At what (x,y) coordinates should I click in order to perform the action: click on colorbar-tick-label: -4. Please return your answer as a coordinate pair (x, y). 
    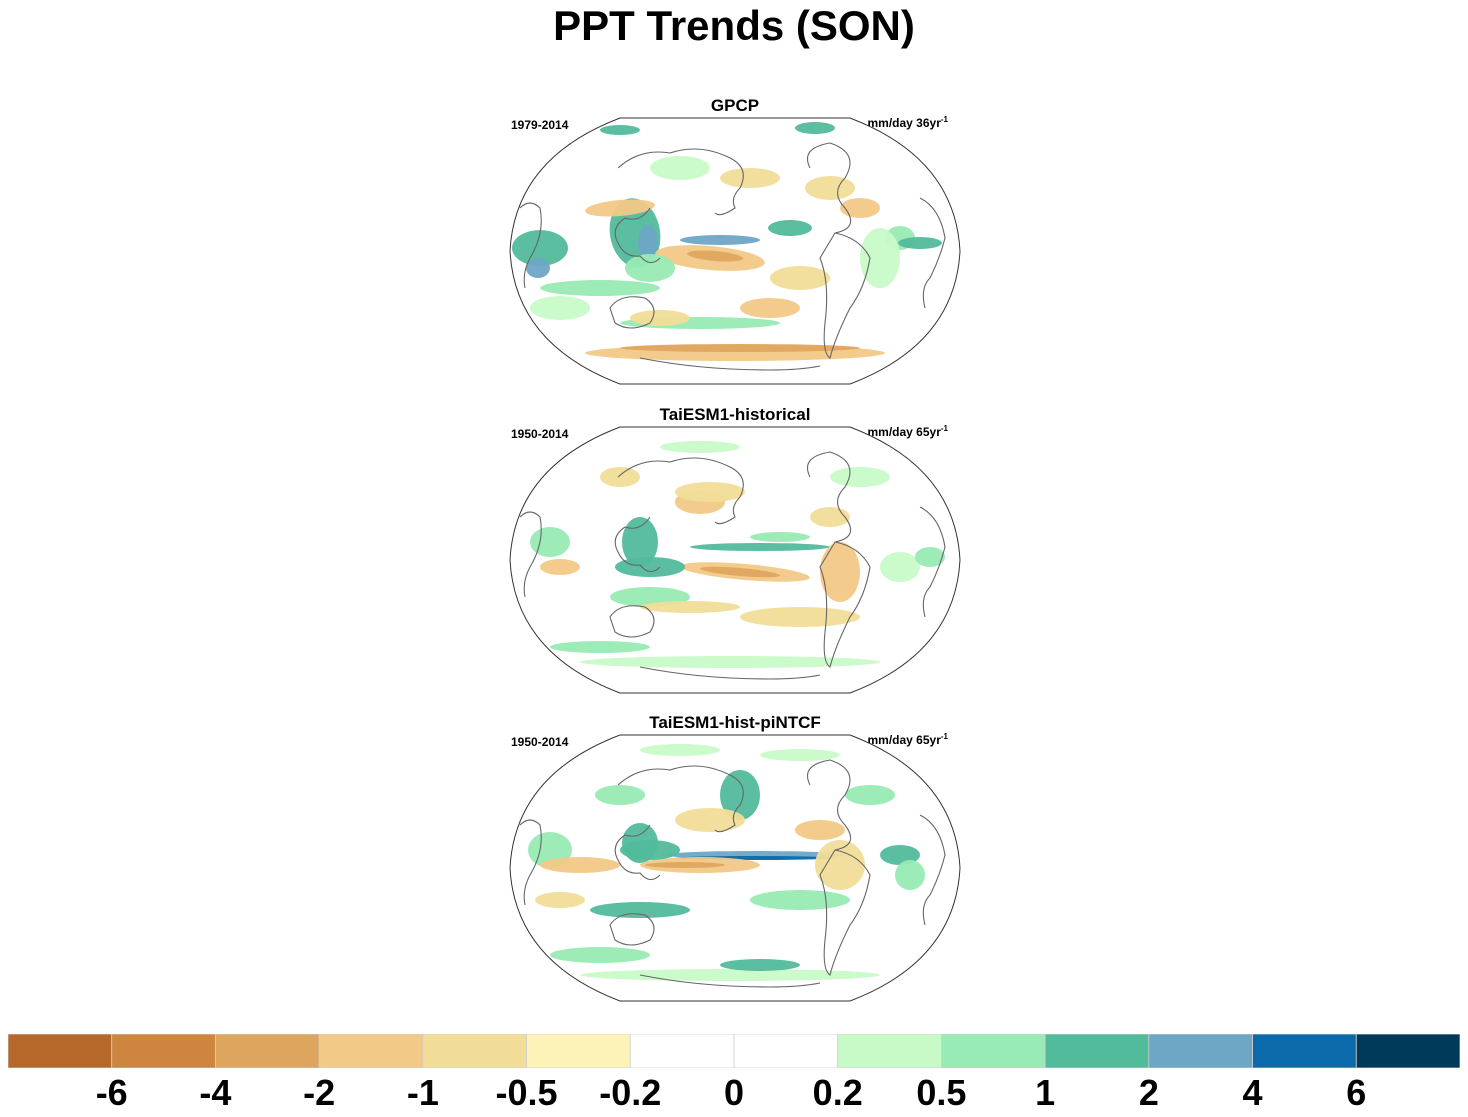
    Looking at the image, I should click on (215, 1092).